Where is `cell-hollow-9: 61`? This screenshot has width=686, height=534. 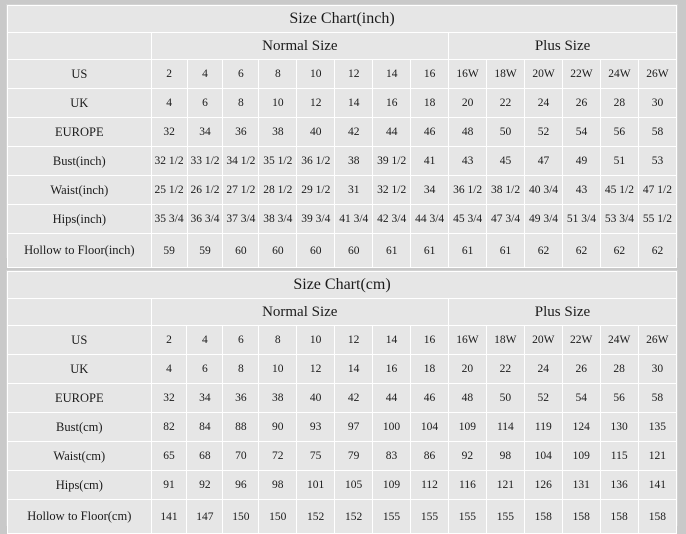
cell-hollow-9: 61 is located at coordinates (506, 250).